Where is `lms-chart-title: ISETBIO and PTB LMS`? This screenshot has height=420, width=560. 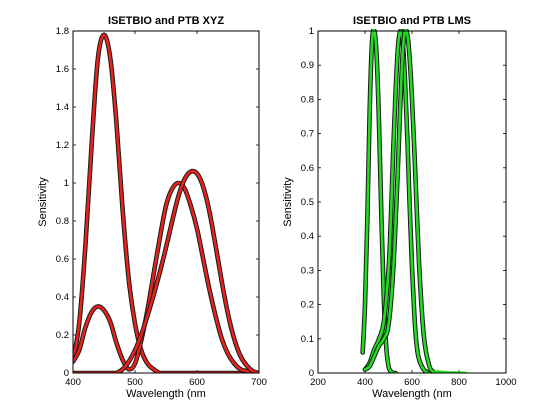
lms-chart-title: ISETBIO and PTB LMS is located at coordinates (412, 21).